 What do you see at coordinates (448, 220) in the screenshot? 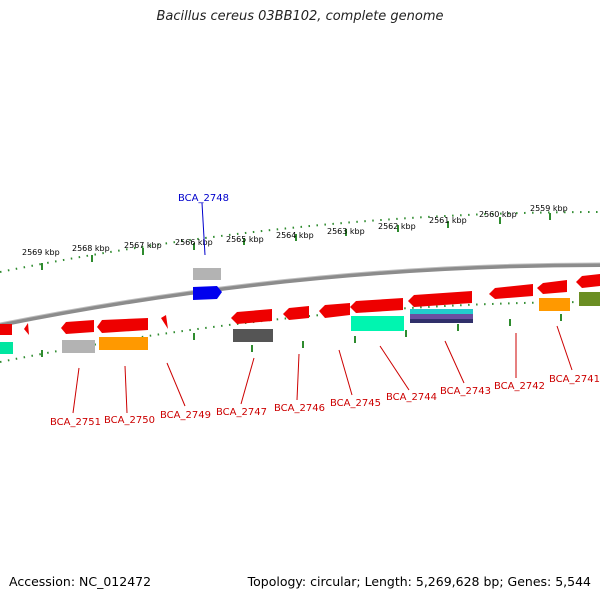
I see `scale-label: 2561 kbp` at bounding box center [448, 220].